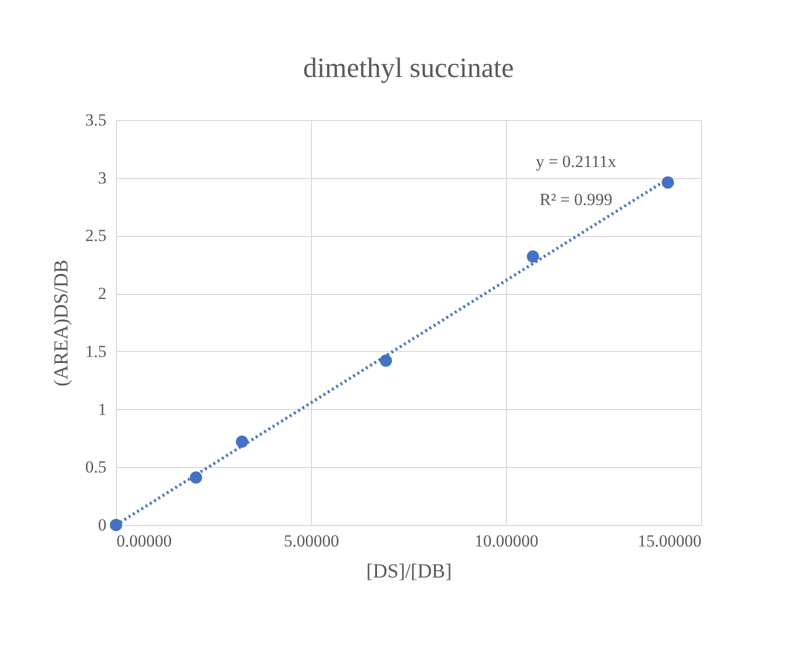 This screenshot has height=658, width=805. Describe the element at coordinates (144, 541) in the screenshot. I see `x-tick-label: 0.00000` at that location.